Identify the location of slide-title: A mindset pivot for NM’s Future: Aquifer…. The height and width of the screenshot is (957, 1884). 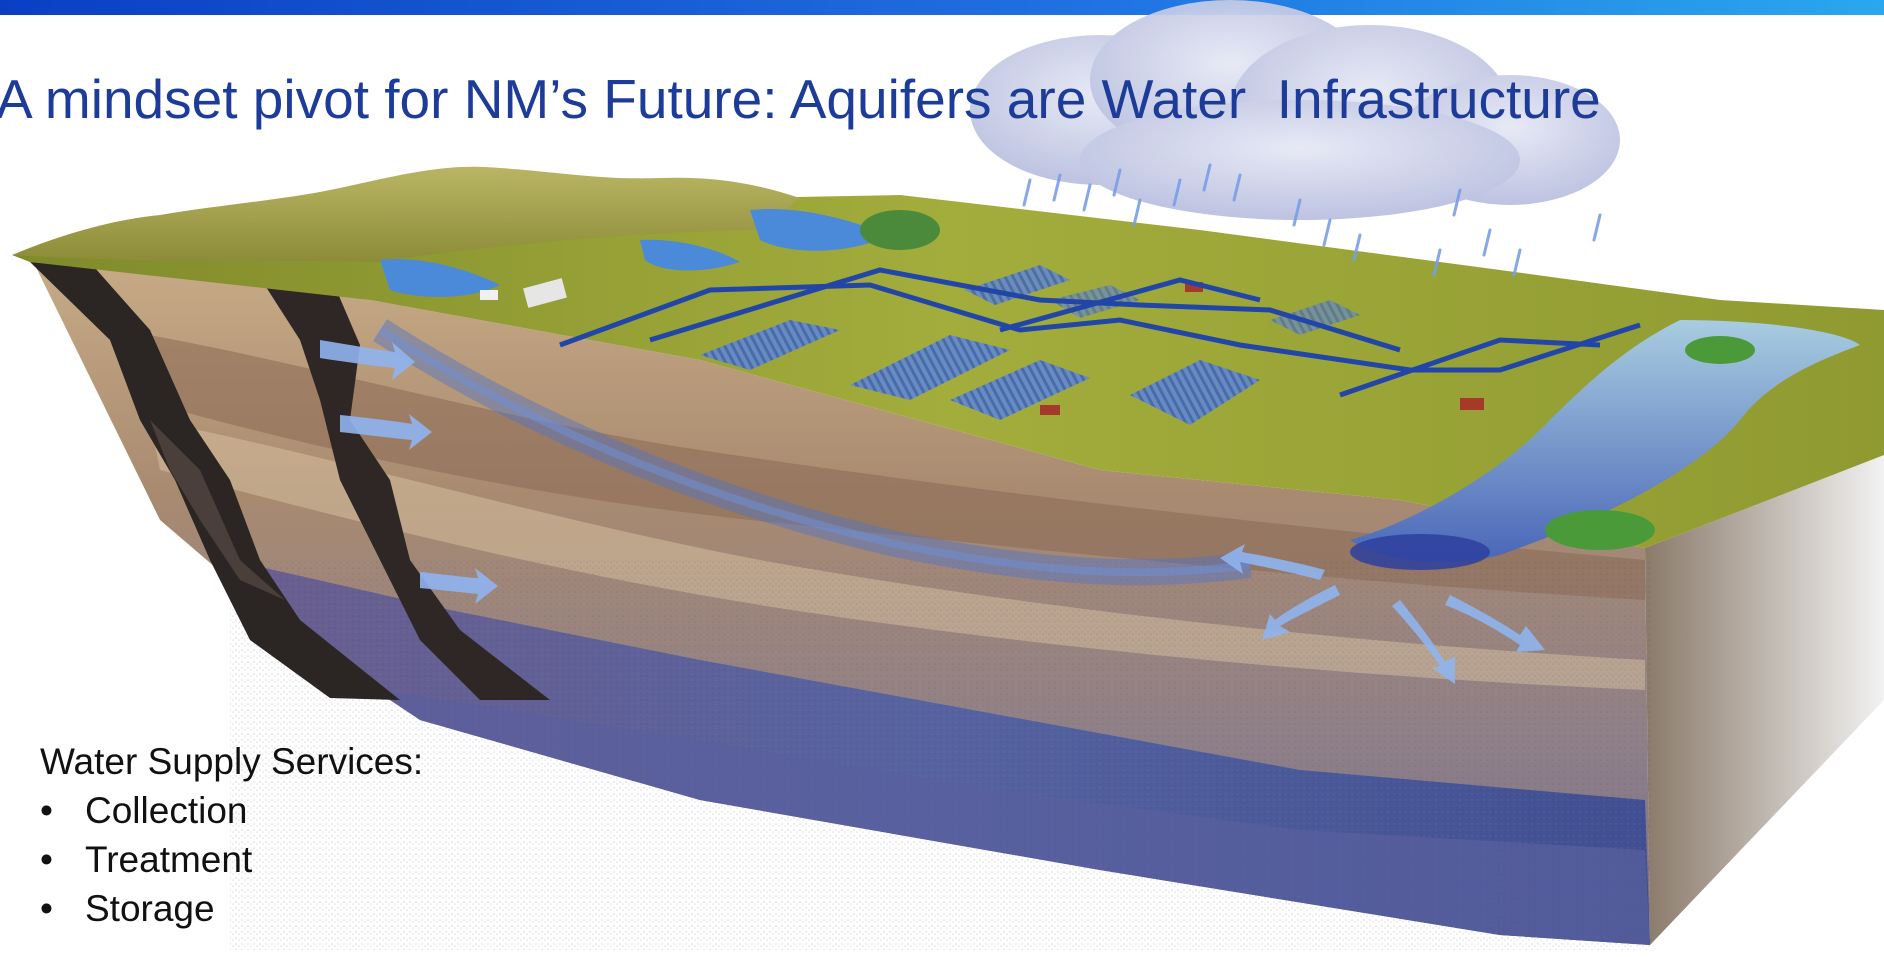
(800, 99).